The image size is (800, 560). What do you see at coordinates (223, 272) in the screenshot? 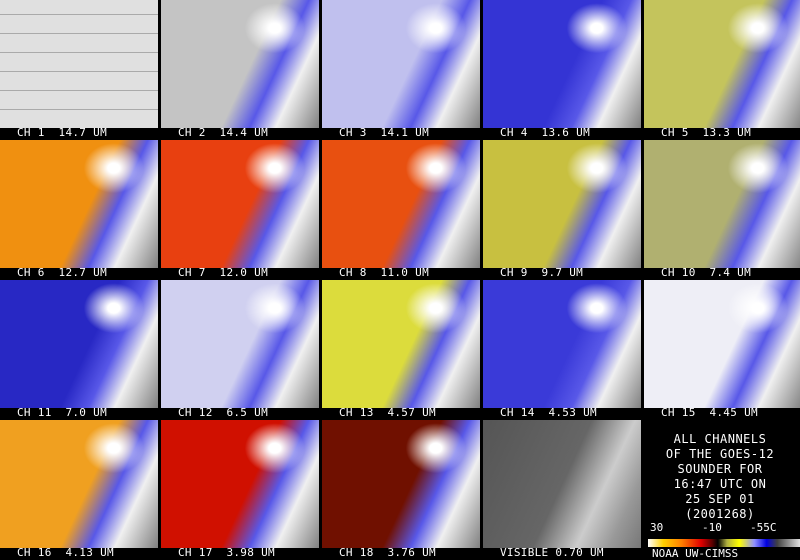
I see `channel-label: CH 7 12.0 UM` at bounding box center [223, 272].